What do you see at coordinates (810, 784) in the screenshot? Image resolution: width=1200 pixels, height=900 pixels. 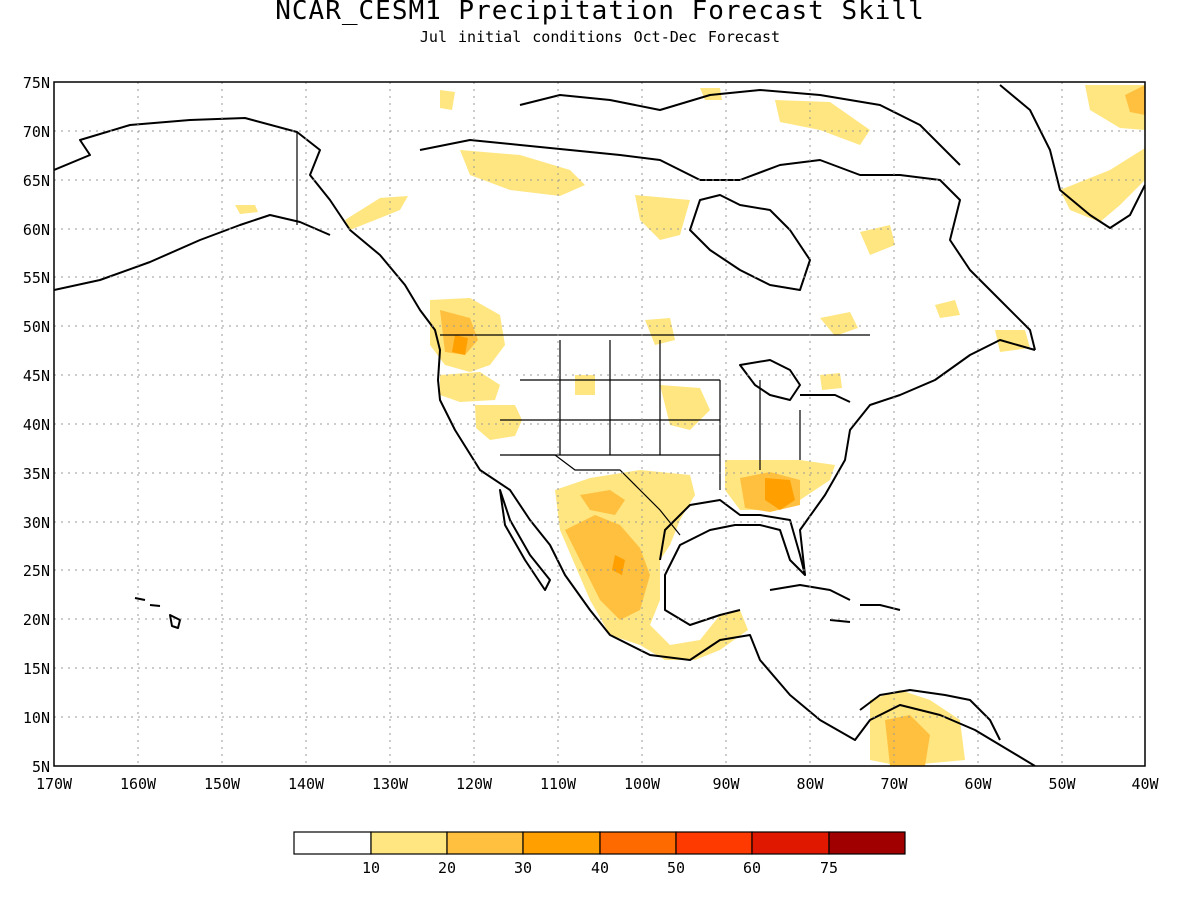 I see `lon-tick-label: 80W` at bounding box center [810, 784].